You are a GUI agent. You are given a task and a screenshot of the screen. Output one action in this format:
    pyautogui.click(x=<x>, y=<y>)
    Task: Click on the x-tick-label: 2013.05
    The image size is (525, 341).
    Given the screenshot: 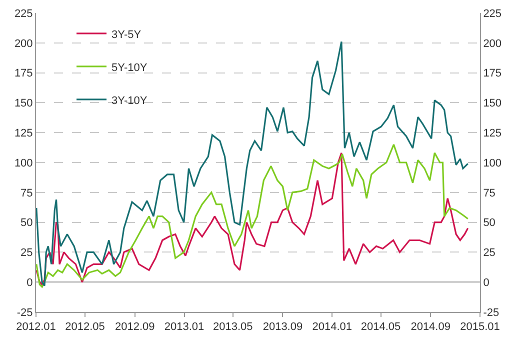 What is the action you would take?
    pyautogui.click(x=232, y=327)
    